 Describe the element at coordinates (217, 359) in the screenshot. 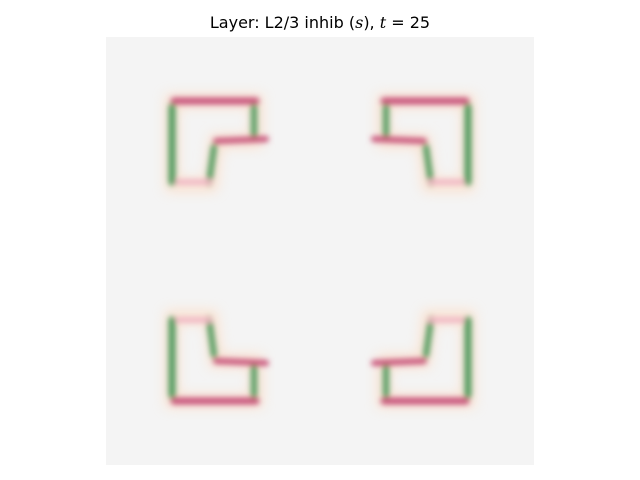

I see `bottom-left-hook` at that location.